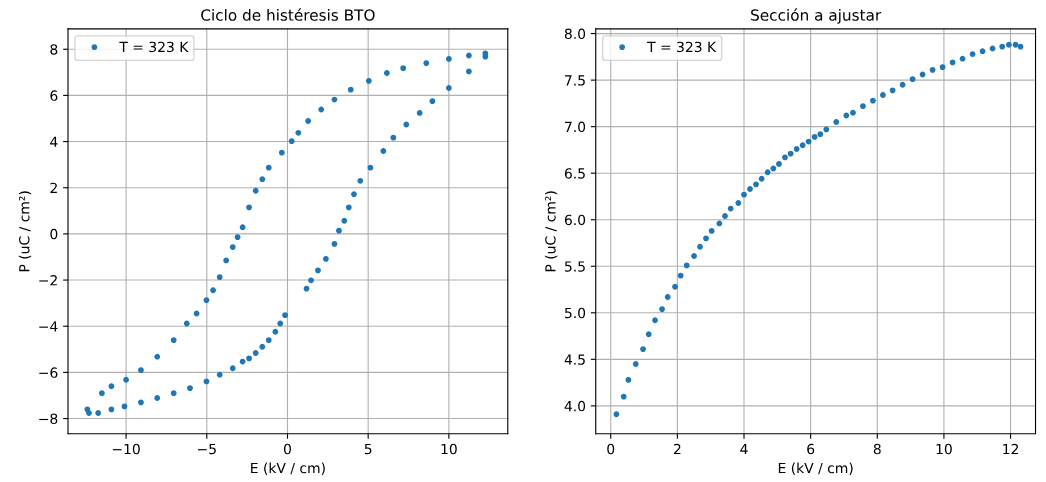 The image size is (1046, 482). What do you see at coordinates (1010, 449) in the screenshot?
I see `x-tick-label: 12` at bounding box center [1010, 449].